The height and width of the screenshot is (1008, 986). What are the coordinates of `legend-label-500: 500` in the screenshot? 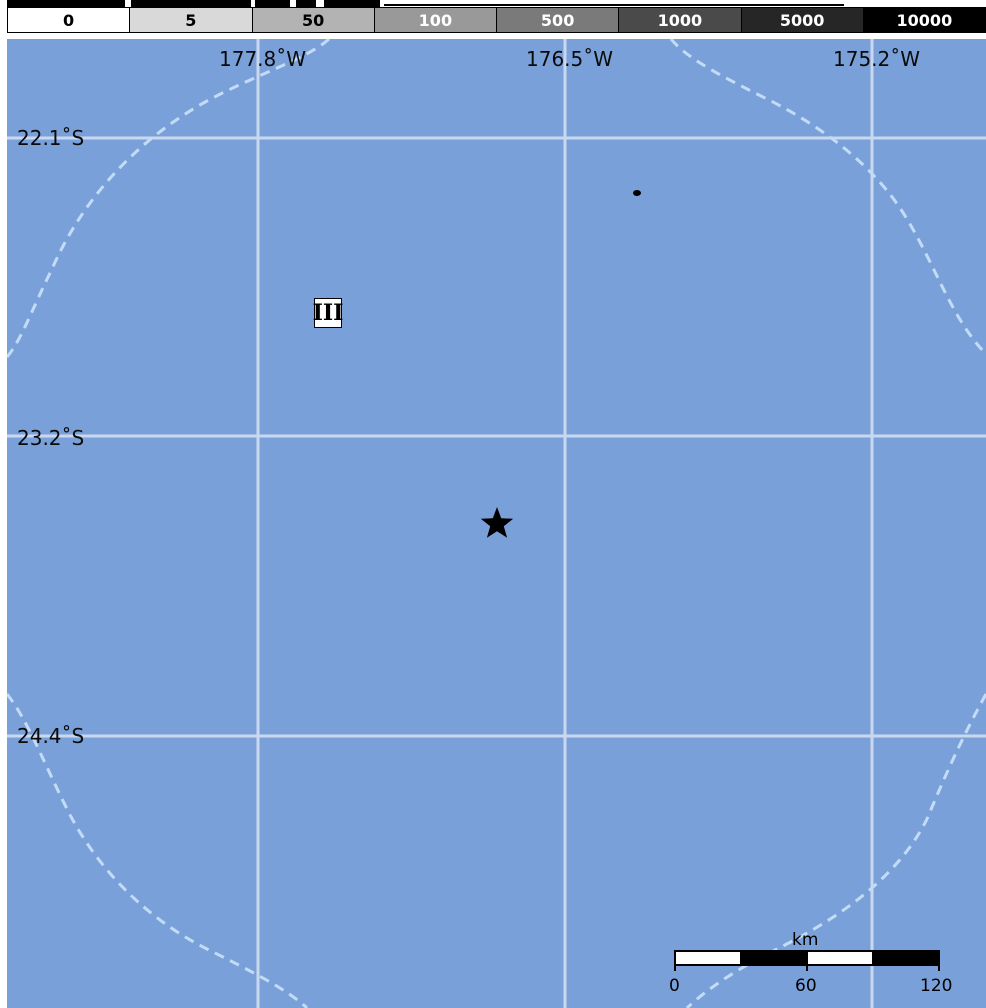 It's located at (557, 20).